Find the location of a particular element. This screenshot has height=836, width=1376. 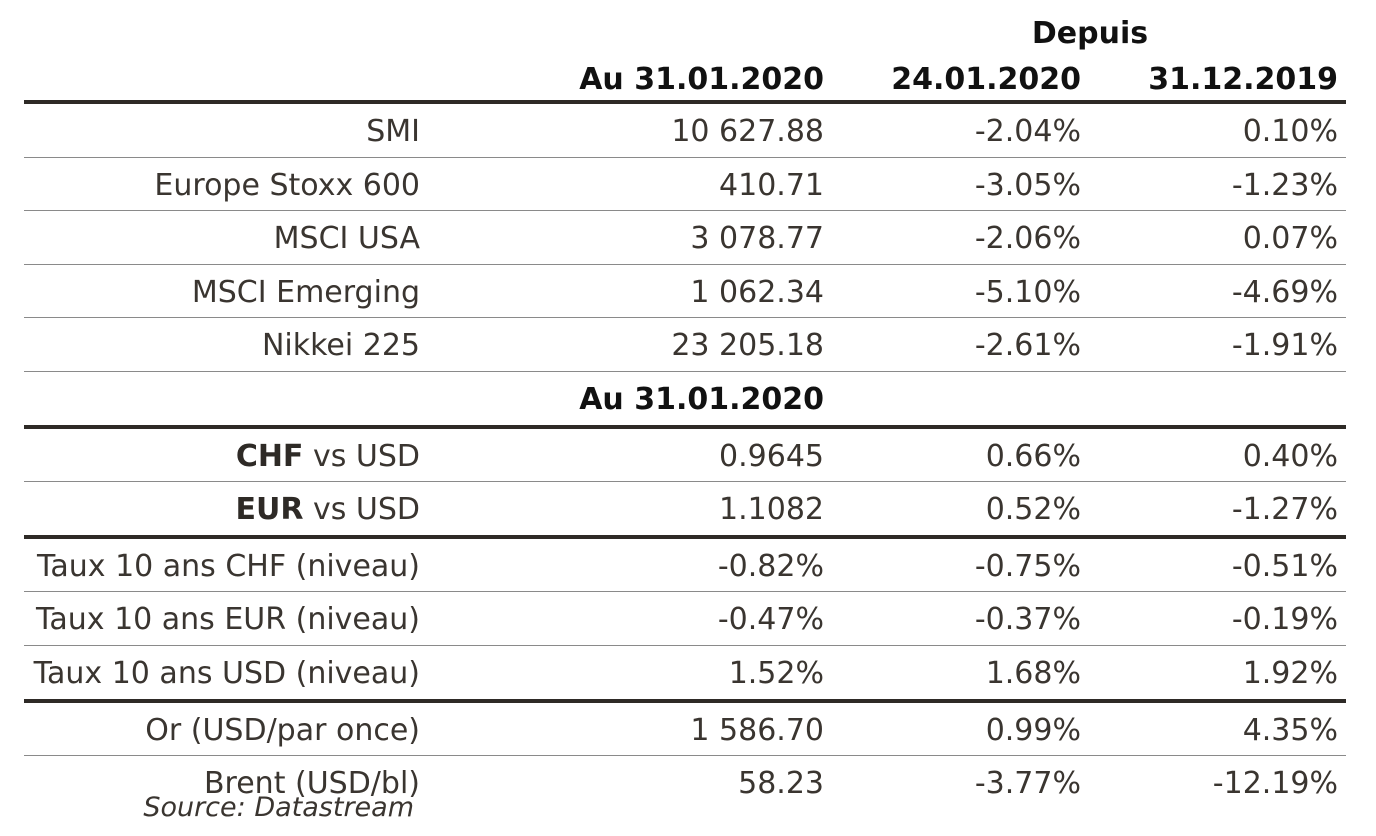

value-since-year: -0.51% is located at coordinates (1284, 566).